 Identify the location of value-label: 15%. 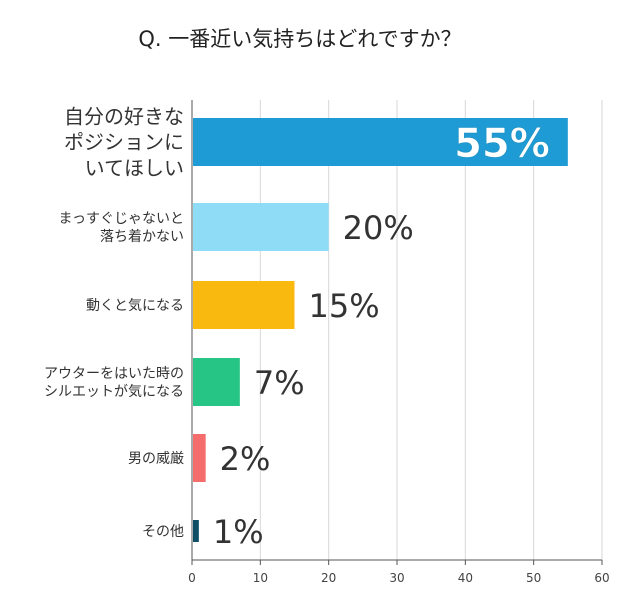
(344, 306).